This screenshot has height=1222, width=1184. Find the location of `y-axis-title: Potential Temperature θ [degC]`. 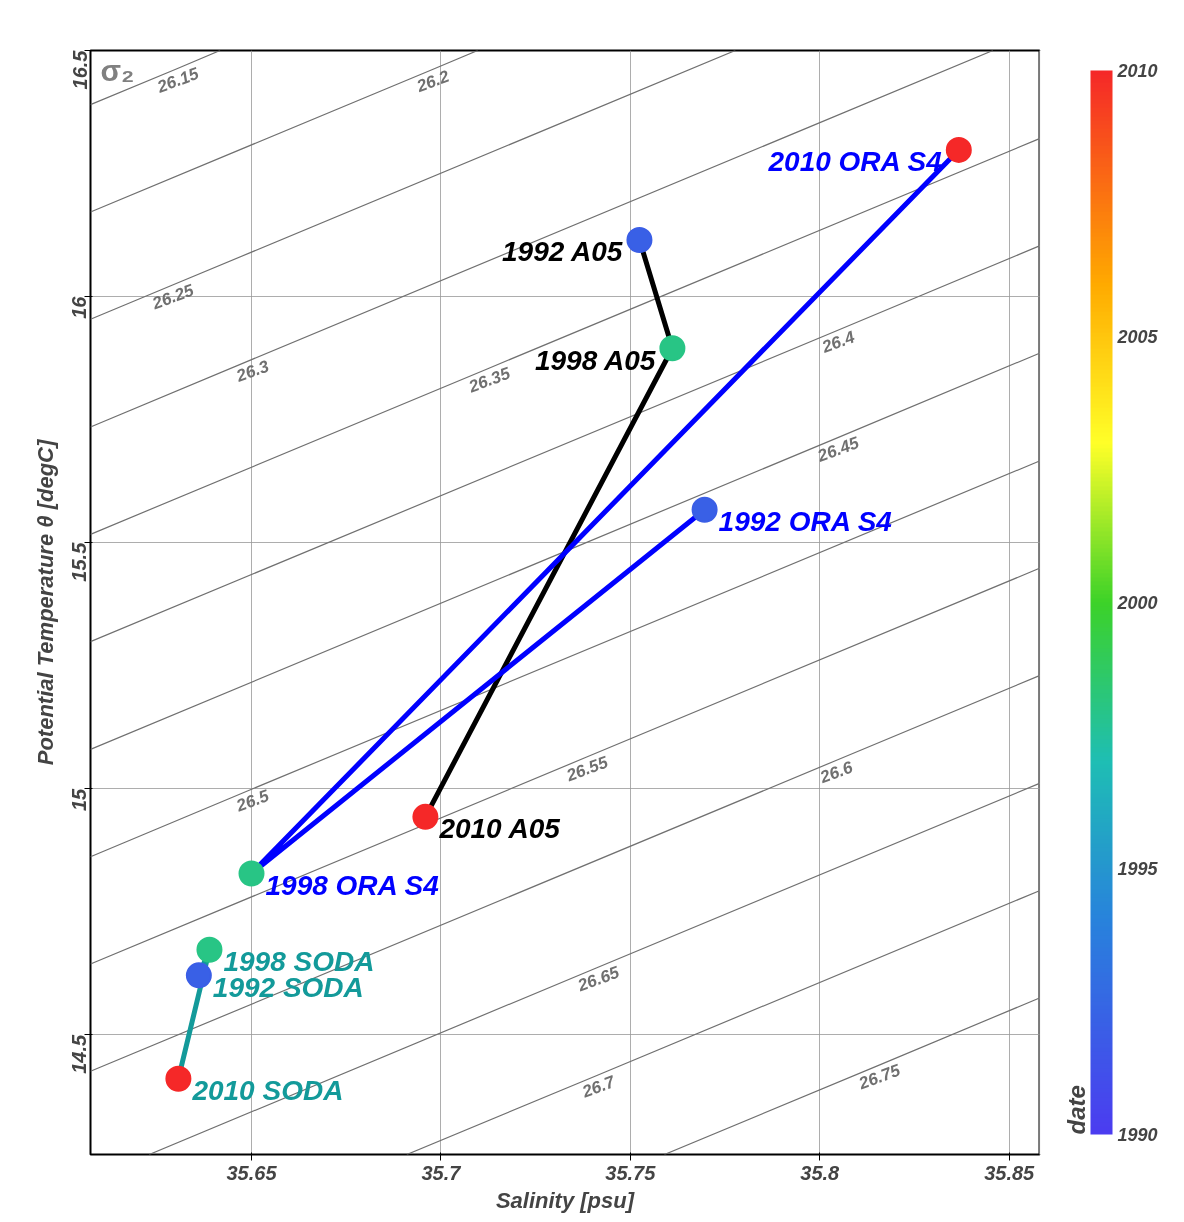

y-axis-title: Potential Temperature θ [degC] is located at coordinates (45, 602).